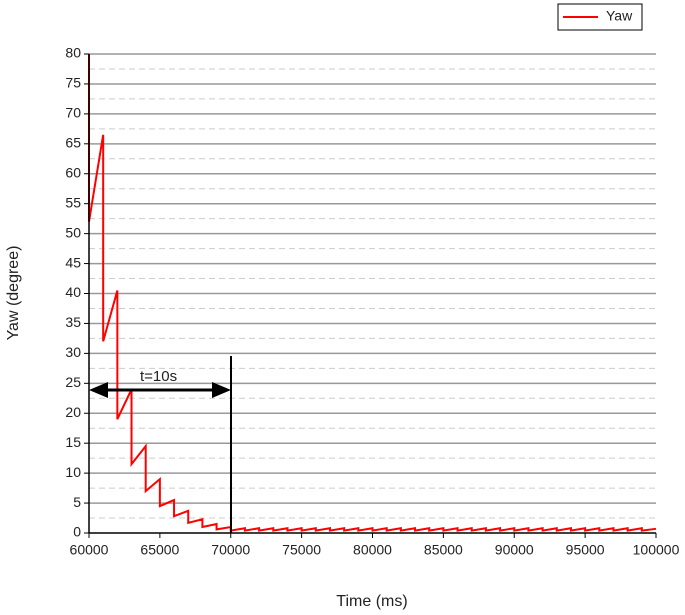 This screenshot has height=615, width=685. What do you see at coordinates (371, 601) in the screenshot?
I see `x-axis-title: Time (ms)` at bounding box center [371, 601].